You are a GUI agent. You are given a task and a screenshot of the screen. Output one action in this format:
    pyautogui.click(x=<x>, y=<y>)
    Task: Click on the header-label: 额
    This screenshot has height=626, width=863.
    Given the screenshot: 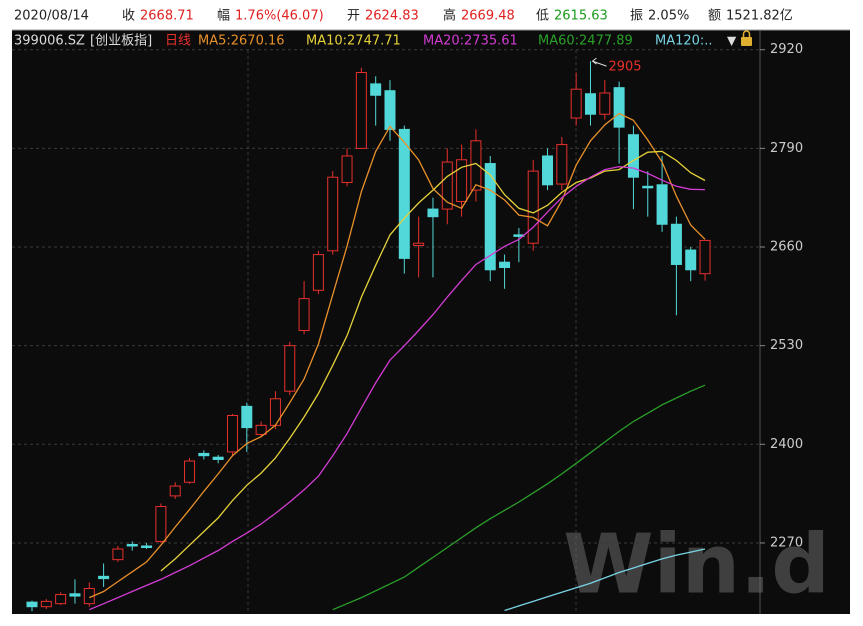 What is the action you would take?
    pyautogui.click(x=714, y=16)
    